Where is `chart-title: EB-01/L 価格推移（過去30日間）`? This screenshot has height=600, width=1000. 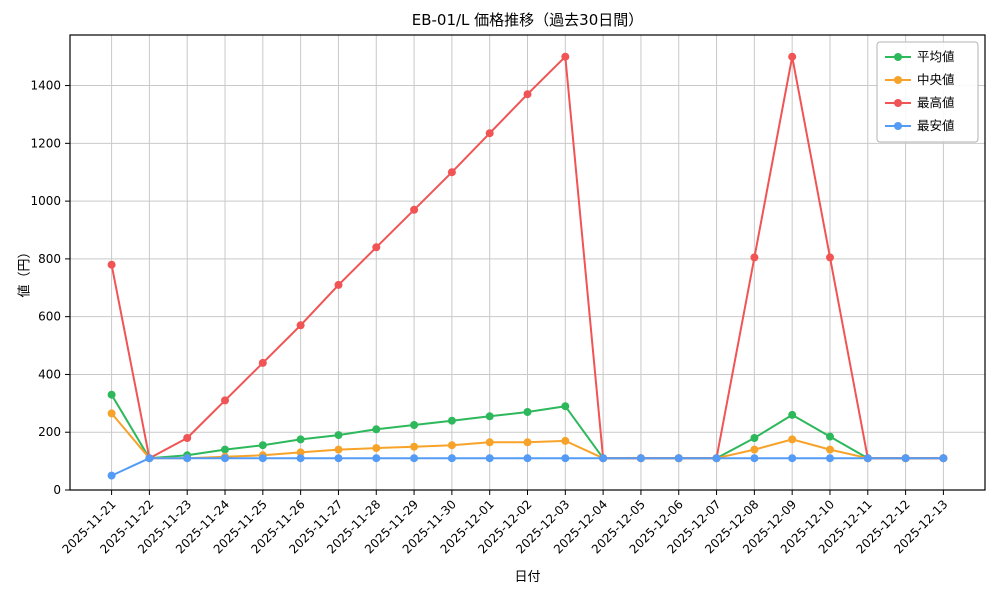 chart-title: EB-01/L 価格推移（過去30日間） is located at coordinates (527, 20).